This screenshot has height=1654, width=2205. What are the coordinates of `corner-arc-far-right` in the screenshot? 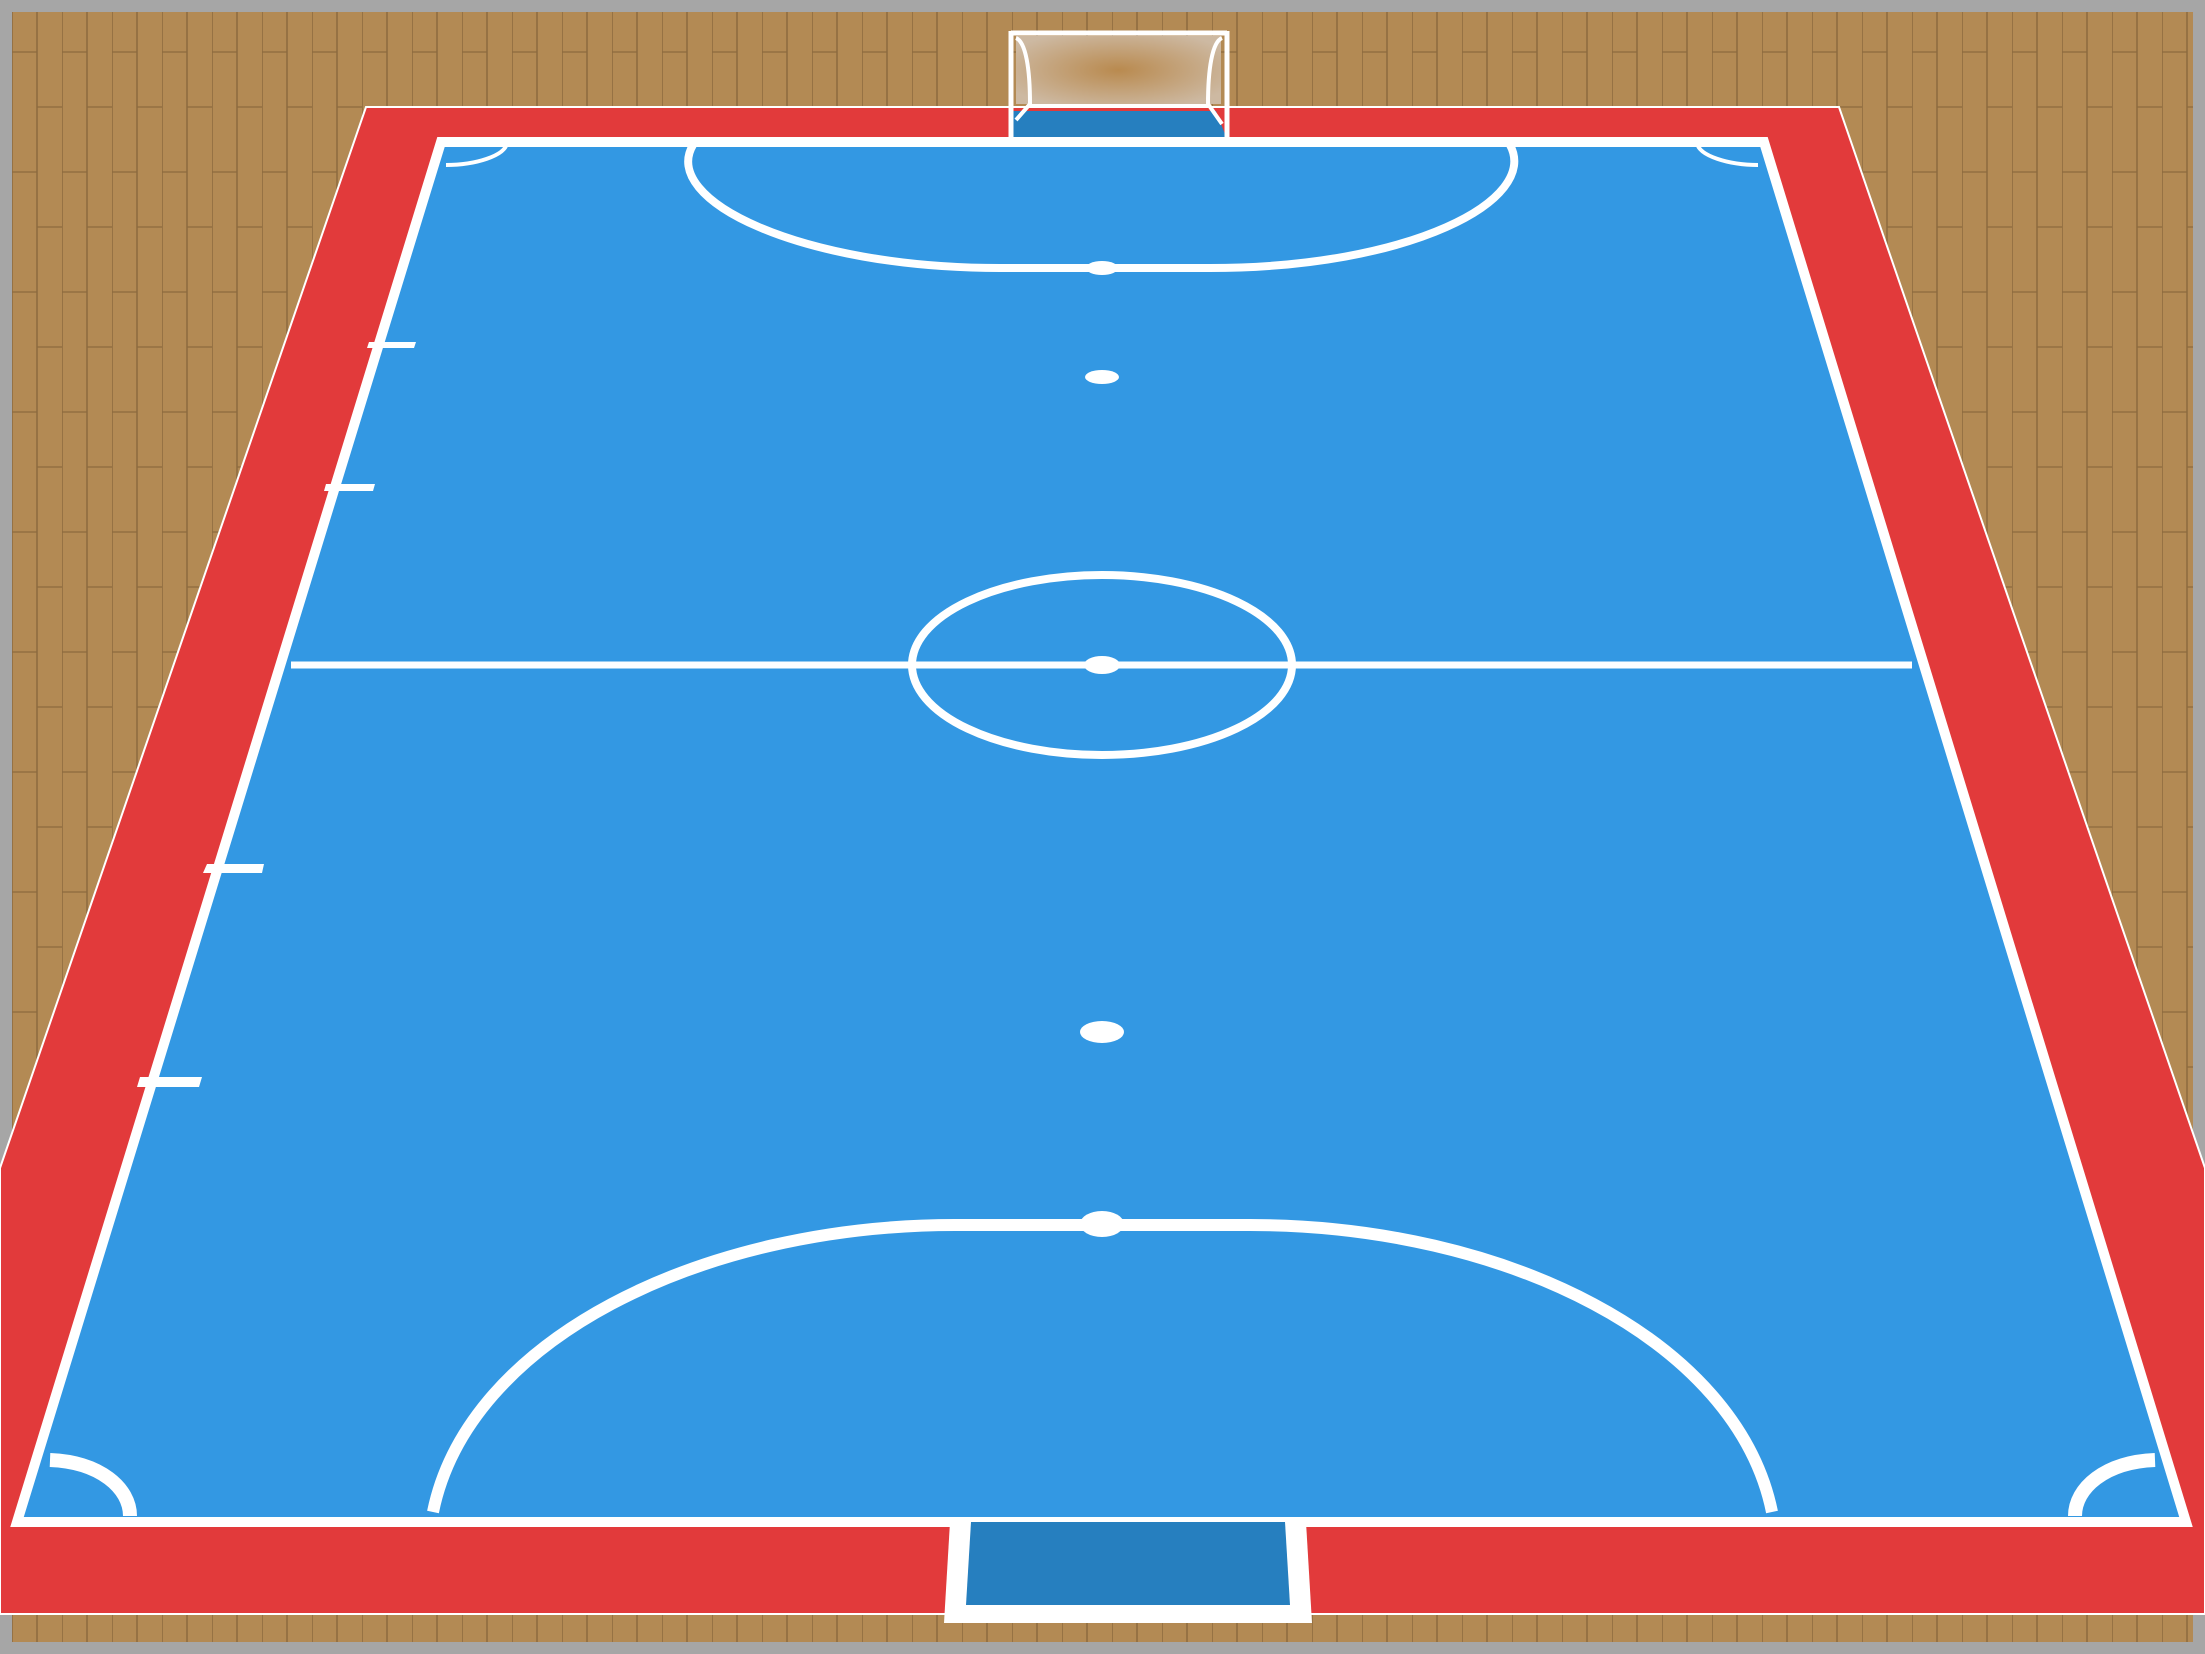 It's located at (1727, 154).